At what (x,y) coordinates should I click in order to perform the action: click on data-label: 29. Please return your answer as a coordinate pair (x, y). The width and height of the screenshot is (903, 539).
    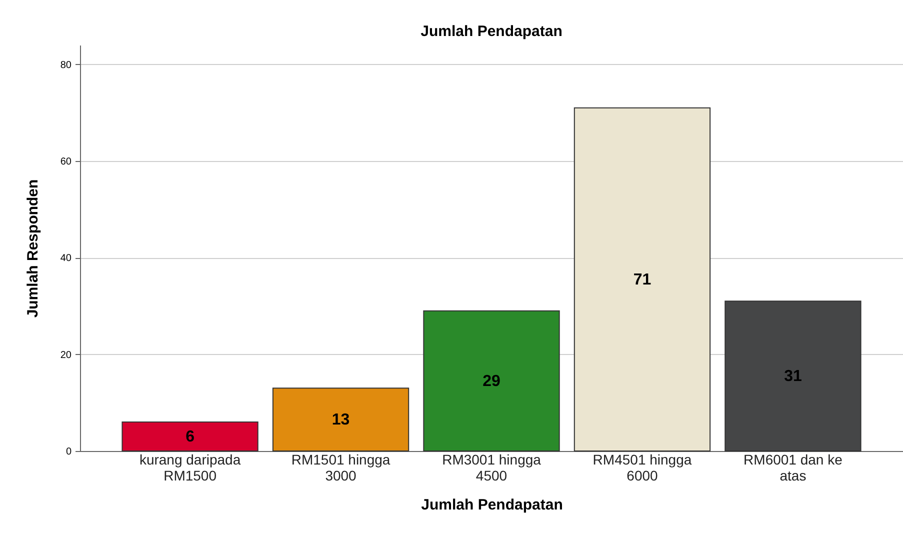
    Looking at the image, I should click on (491, 381).